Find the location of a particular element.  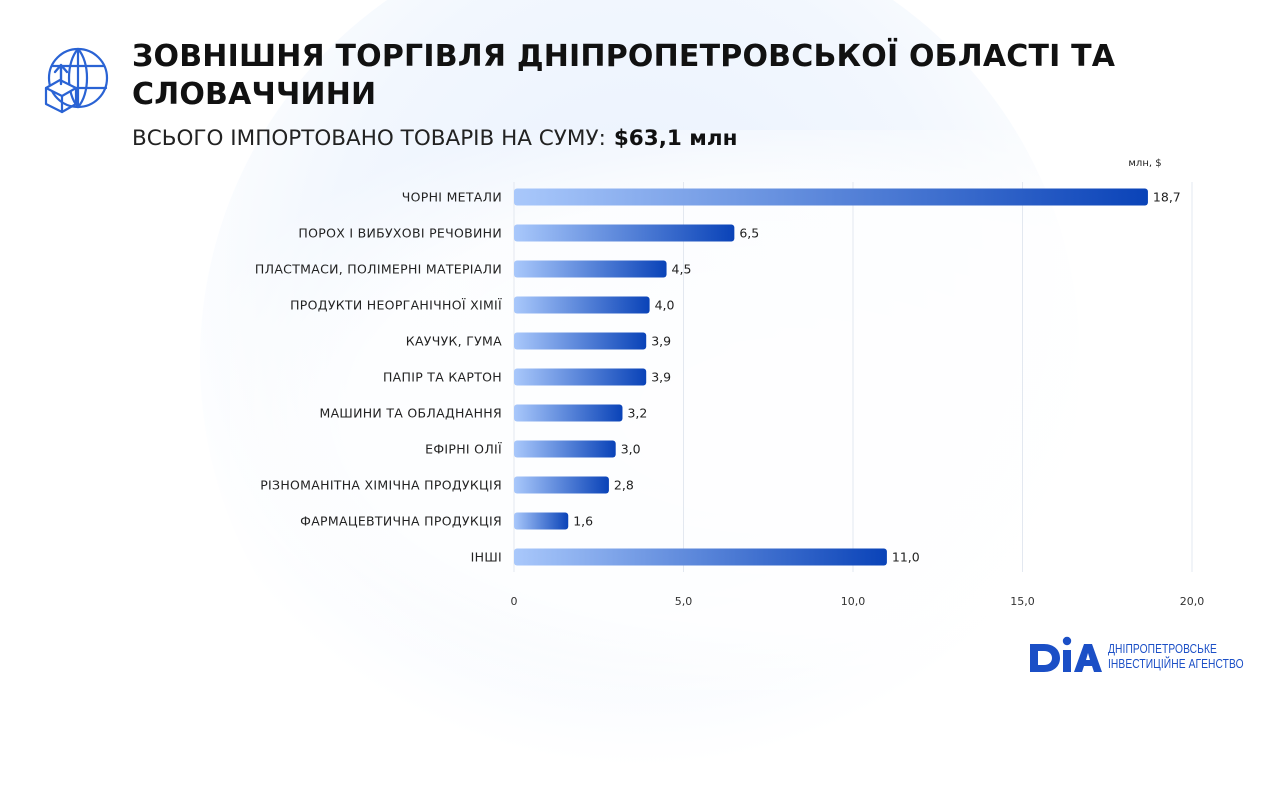

x-tick-label: 15,0 is located at coordinates (1022, 601).